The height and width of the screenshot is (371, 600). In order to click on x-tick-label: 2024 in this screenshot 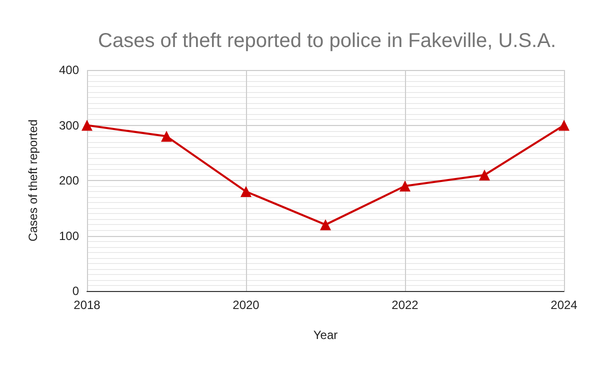, I will do `click(564, 305)`.